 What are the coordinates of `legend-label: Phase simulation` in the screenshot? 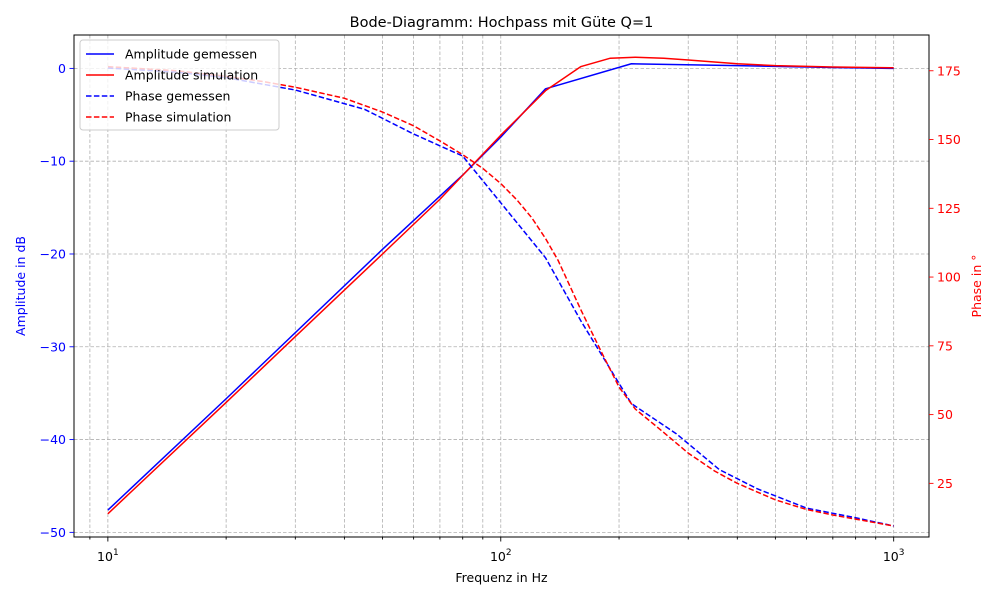 It's located at (178, 117).